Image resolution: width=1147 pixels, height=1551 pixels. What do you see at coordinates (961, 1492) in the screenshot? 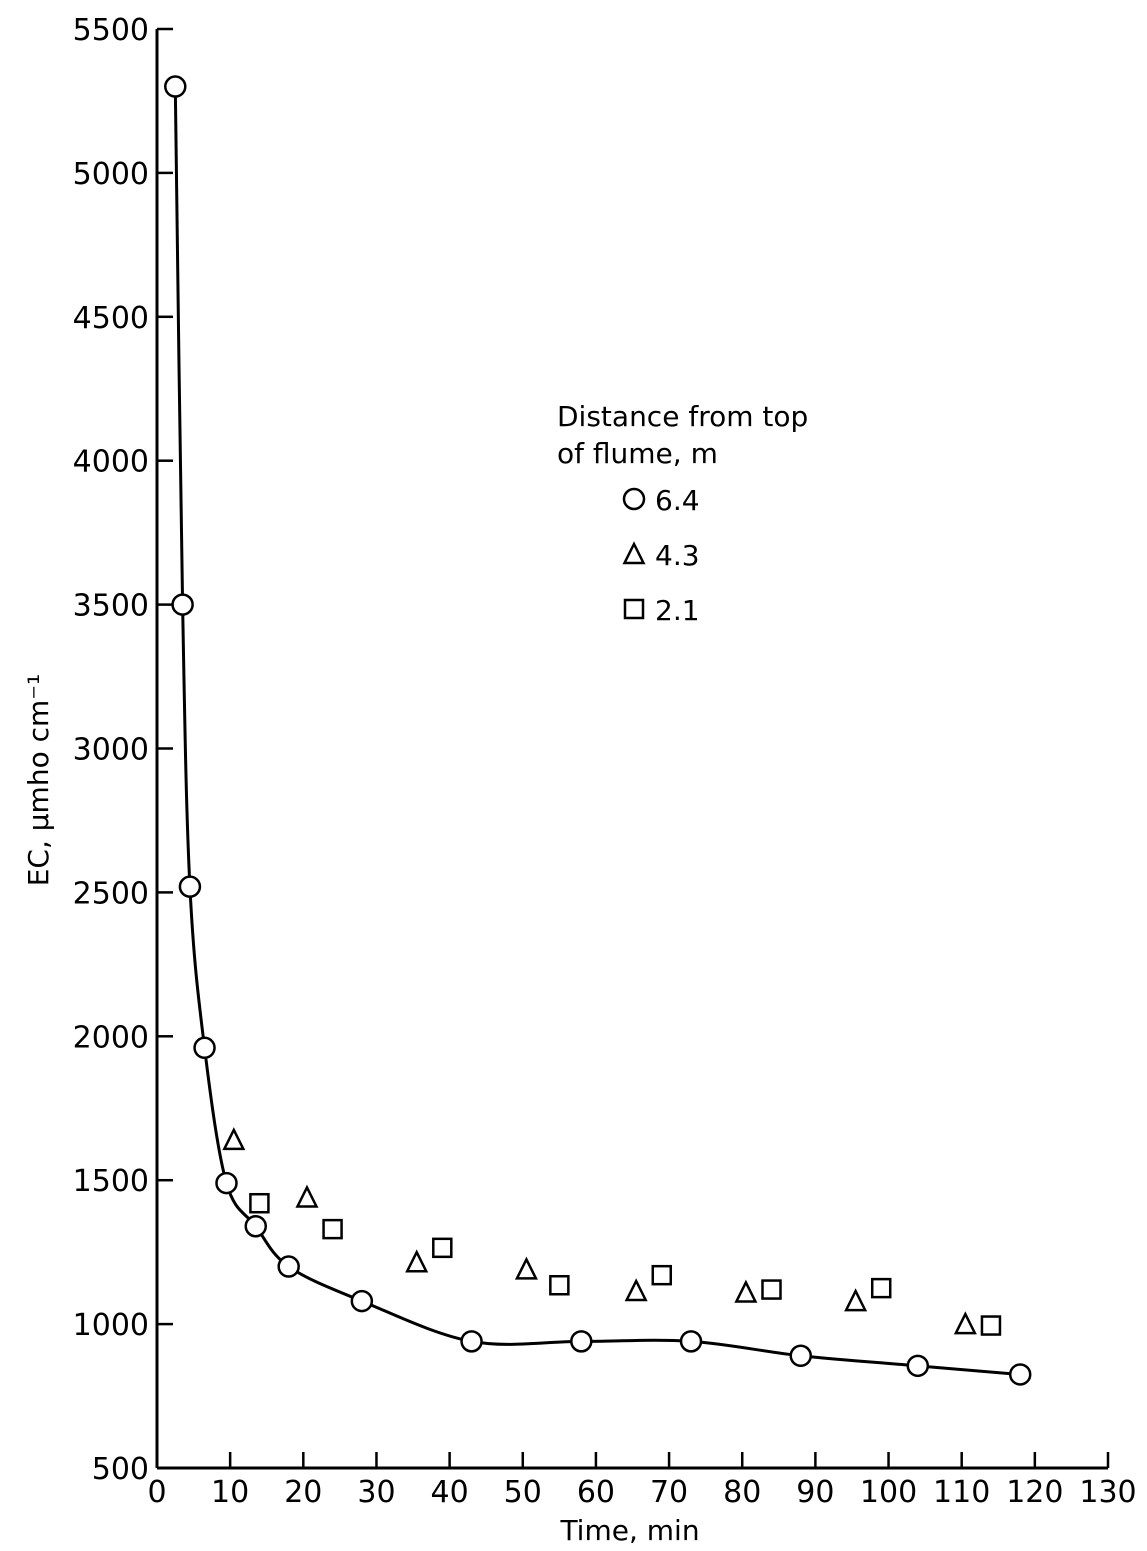
I see `x-tick-label: 110` at bounding box center [961, 1492].